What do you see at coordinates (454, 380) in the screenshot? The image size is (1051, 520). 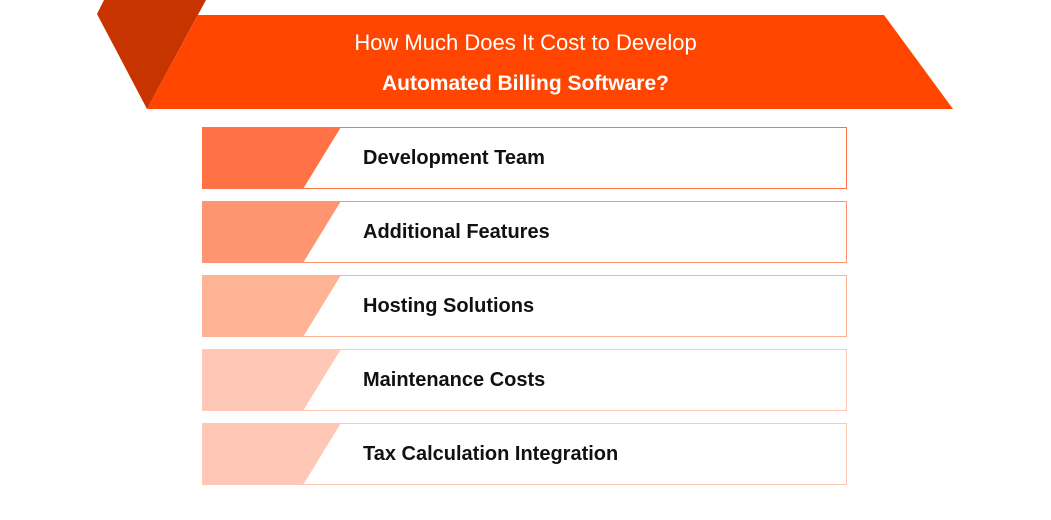 I see `item-label: Maintenance Costs` at bounding box center [454, 380].